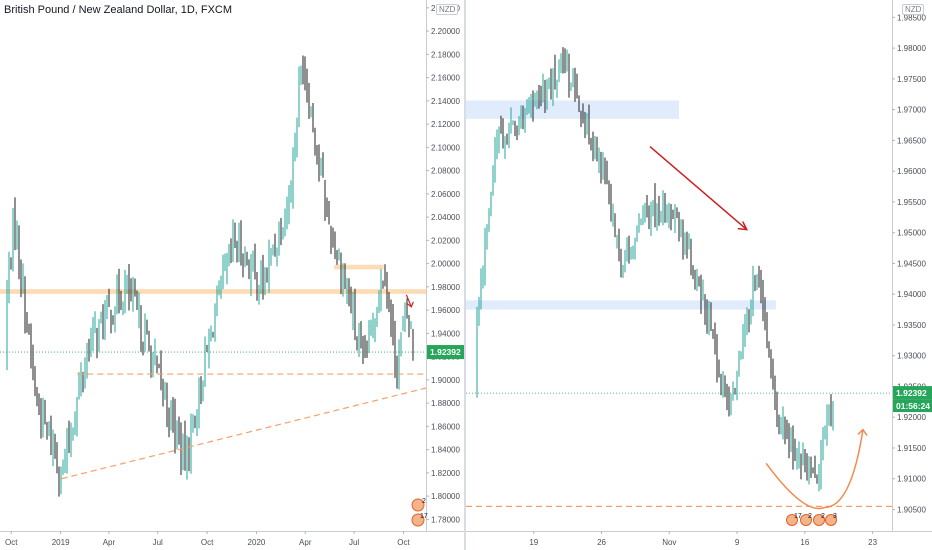 The image size is (932, 550). What do you see at coordinates (911, 448) in the screenshot?
I see `y-tick-label: 1.91500` at bounding box center [911, 448].